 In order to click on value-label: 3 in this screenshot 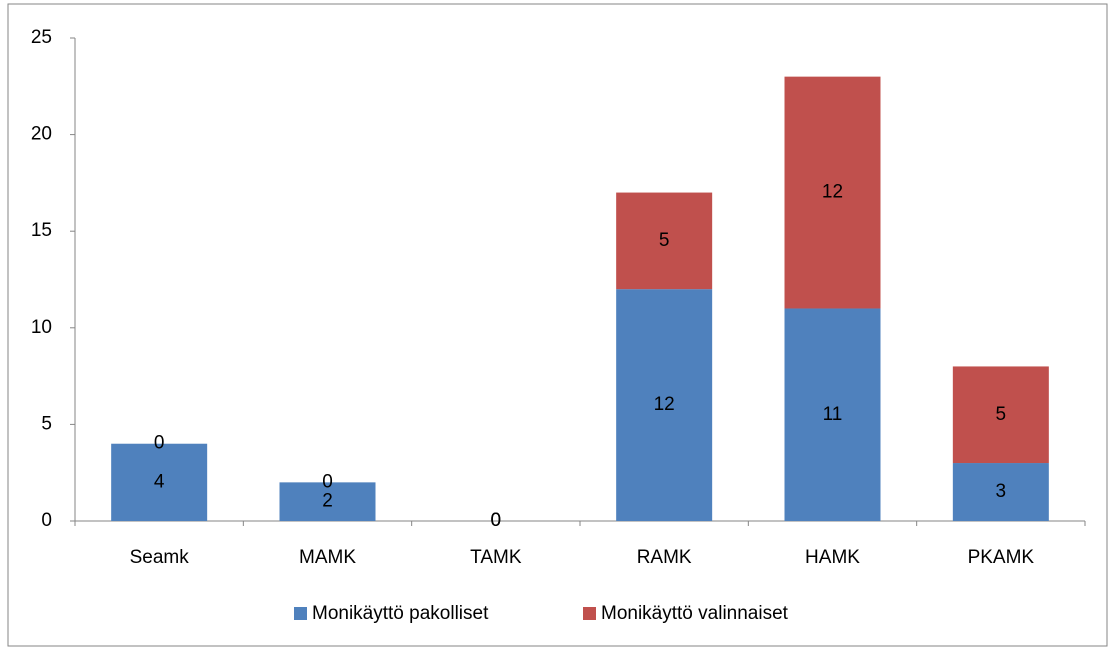, I will do `click(1001, 491)`.